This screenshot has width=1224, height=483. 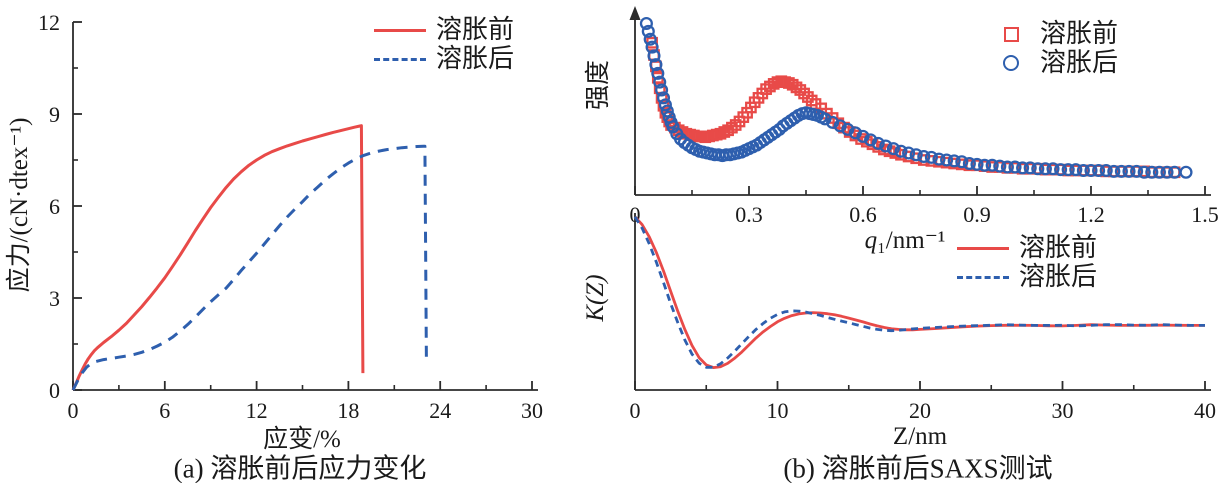 I want to click on chart-b-bottom-legend: 溶胀前 溶胀后, so click(x=1026, y=262).